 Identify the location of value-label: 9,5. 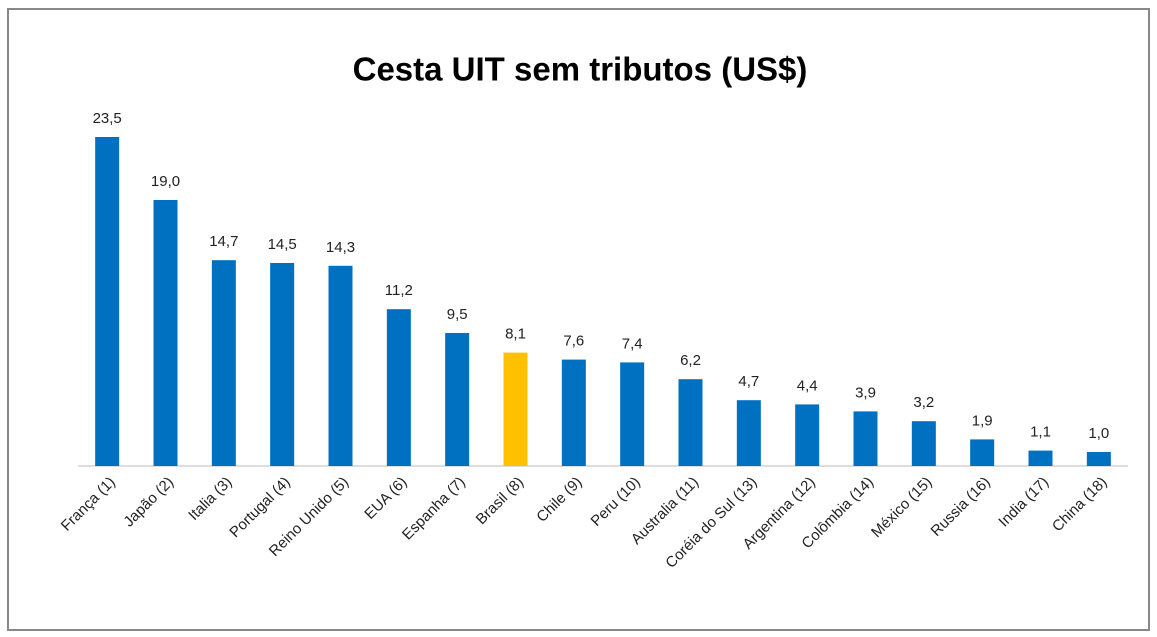
(457, 314).